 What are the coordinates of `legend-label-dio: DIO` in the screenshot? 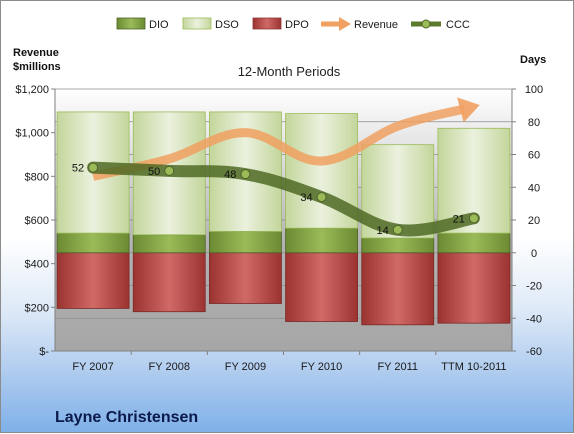 It's located at (159, 25).